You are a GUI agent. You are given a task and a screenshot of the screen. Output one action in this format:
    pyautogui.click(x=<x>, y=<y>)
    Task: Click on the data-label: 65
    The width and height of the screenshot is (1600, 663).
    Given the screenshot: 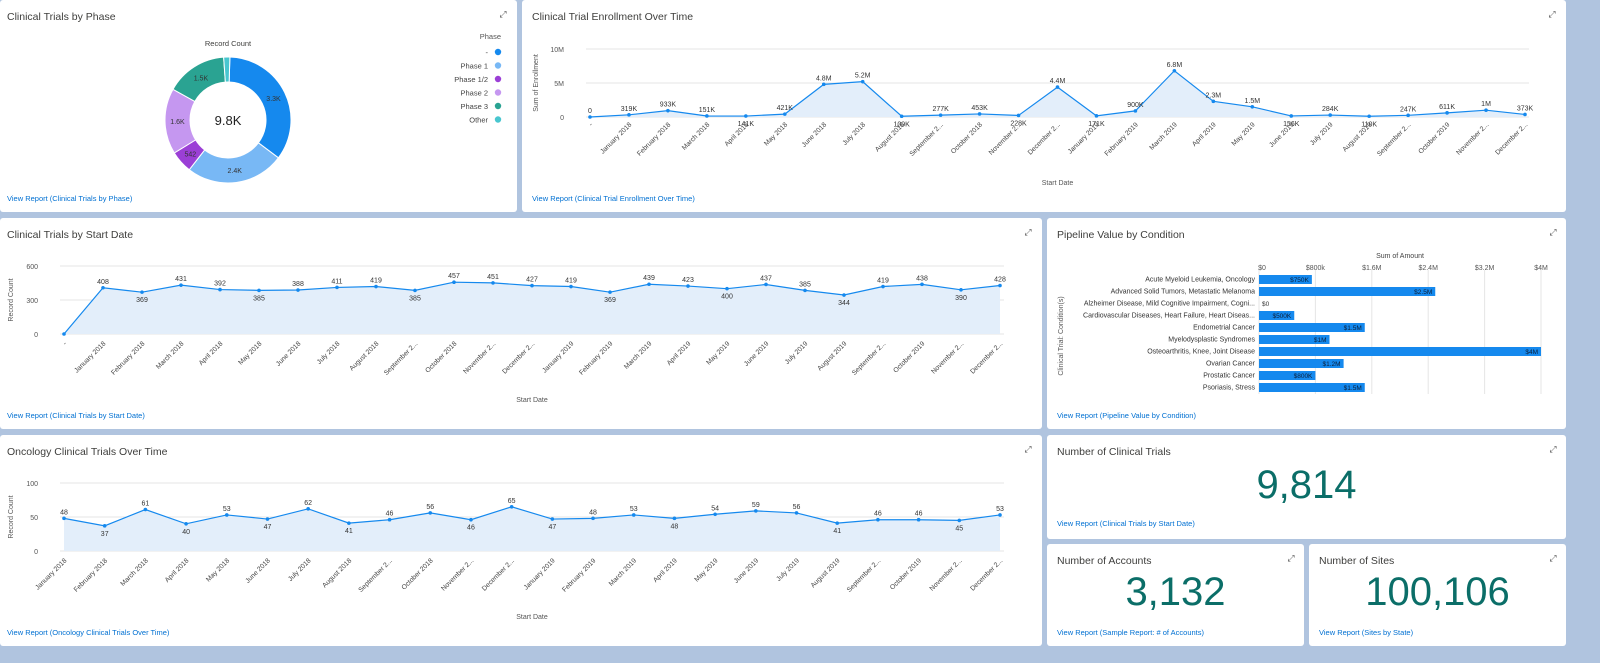 What is the action you would take?
    pyautogui.click(x=512, y=501)
    